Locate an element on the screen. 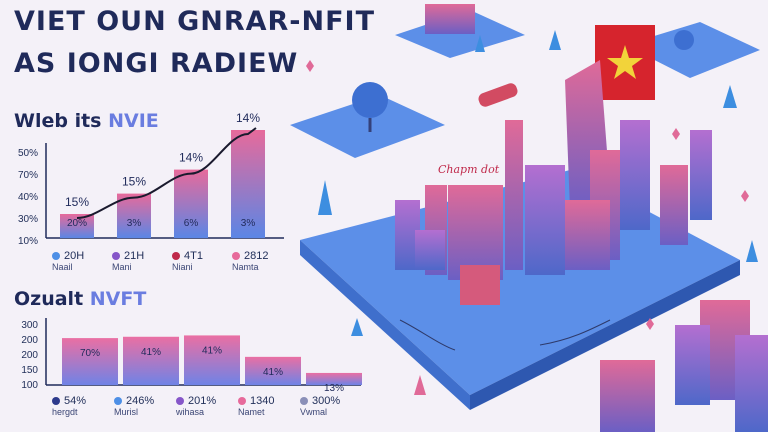 This screenshot has width=768, height=432. city-label: Chapm dot is located at coordinates (469, 169).